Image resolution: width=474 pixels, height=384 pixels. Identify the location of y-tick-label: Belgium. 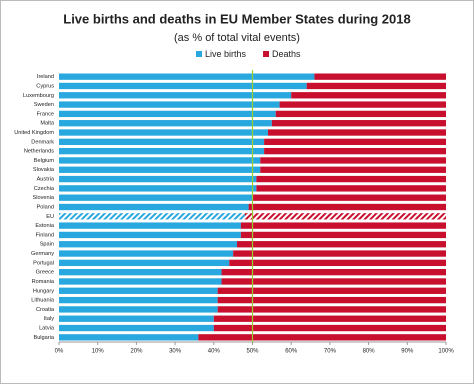
(44, 161).